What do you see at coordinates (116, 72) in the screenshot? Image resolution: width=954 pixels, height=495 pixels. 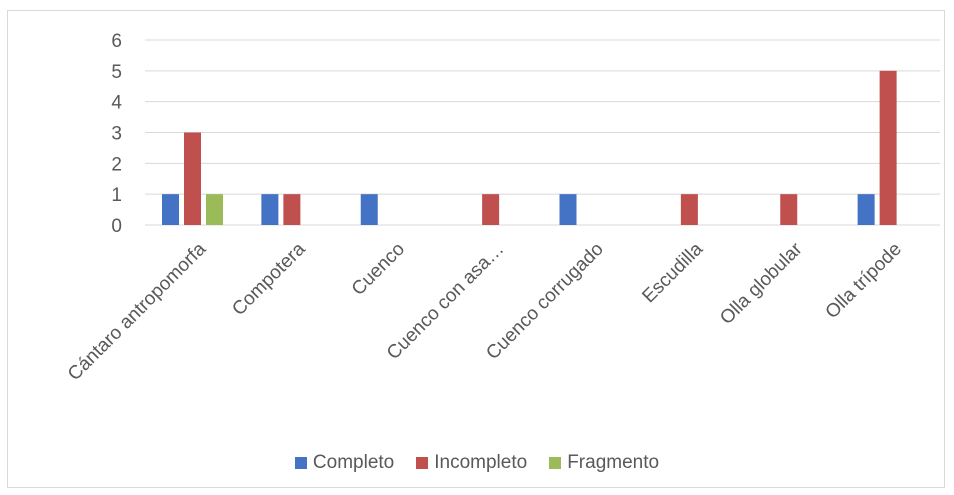 I see `y-tick-label: 5` at bounding box center [116, 72].